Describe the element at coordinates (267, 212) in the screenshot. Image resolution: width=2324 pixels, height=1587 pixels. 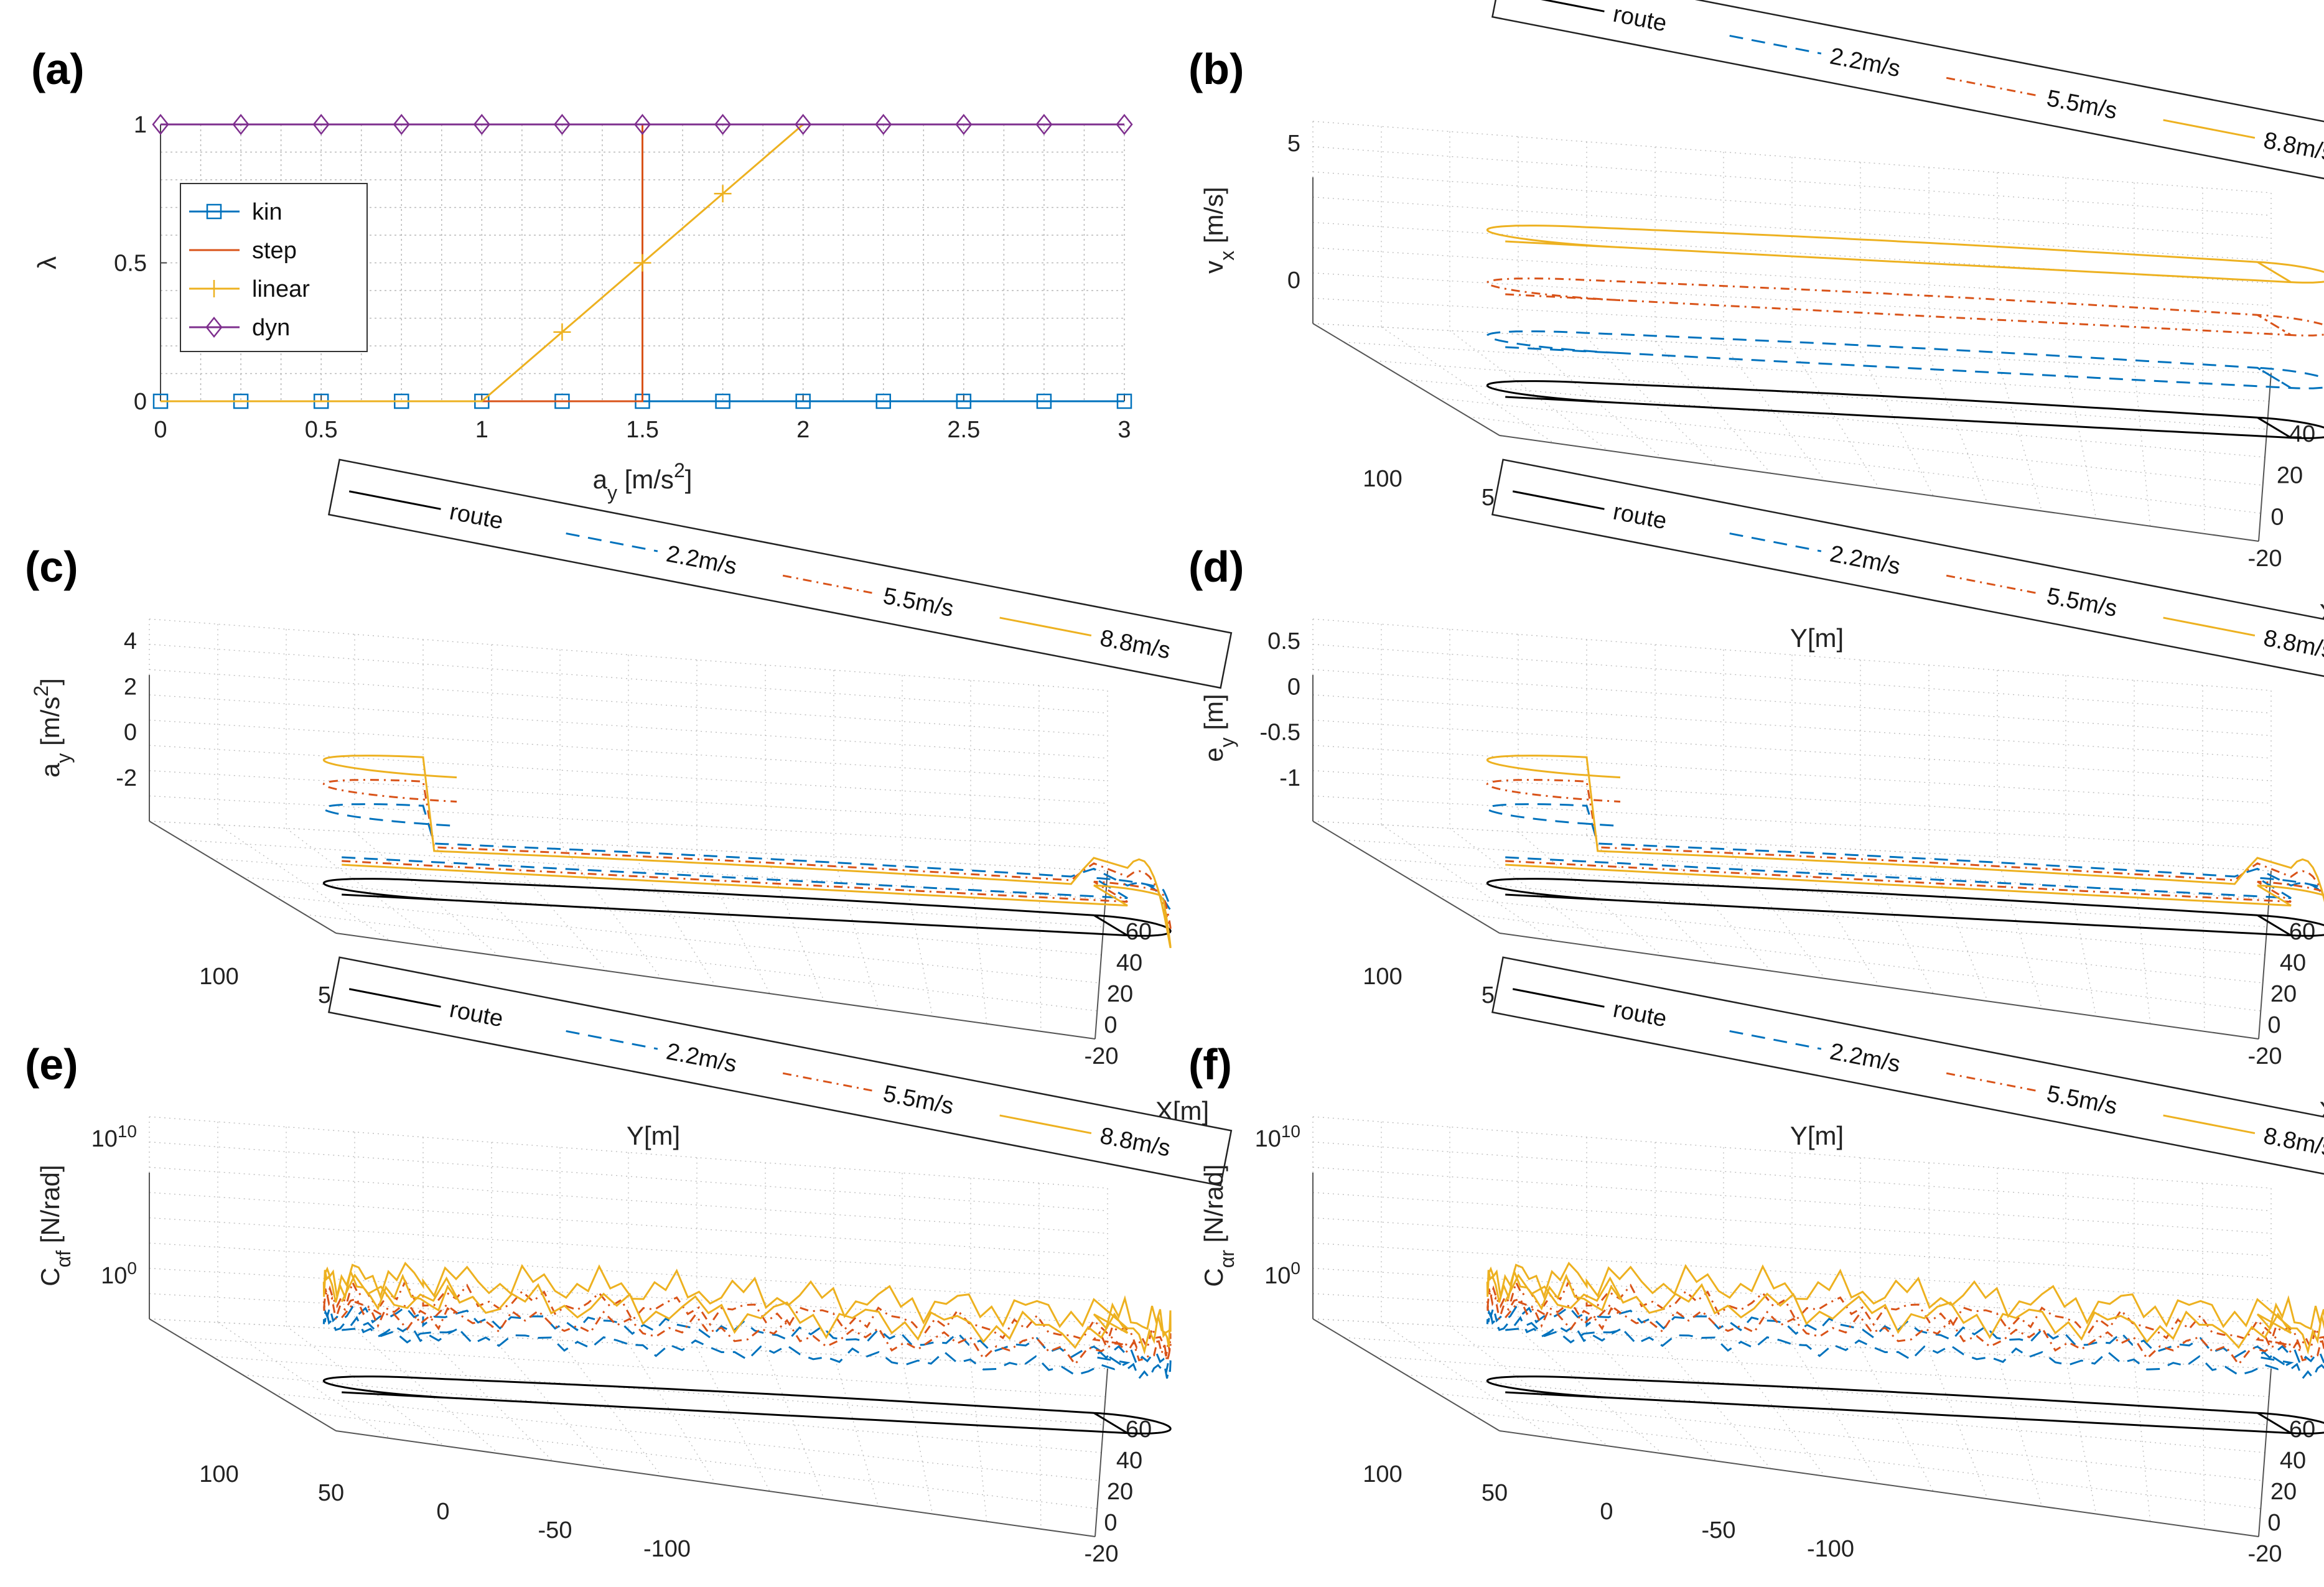
I see `legend-entry-kin: kin` at that location.